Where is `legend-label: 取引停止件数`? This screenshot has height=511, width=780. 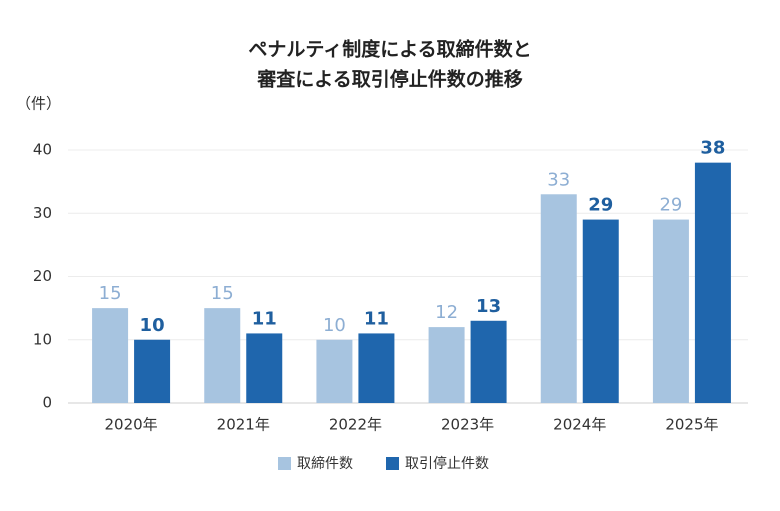
legend-label: 取引停止件数 is located at coordinates (447, 463).